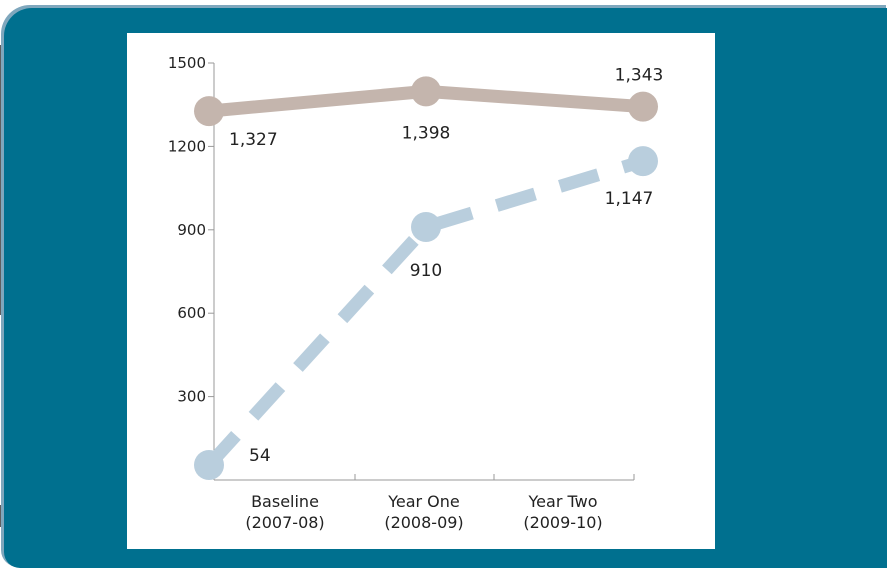  What do you see at coordinates (426, 271) in the screenshot?
I see `data-label: 910` at bounding box center [426, 271].